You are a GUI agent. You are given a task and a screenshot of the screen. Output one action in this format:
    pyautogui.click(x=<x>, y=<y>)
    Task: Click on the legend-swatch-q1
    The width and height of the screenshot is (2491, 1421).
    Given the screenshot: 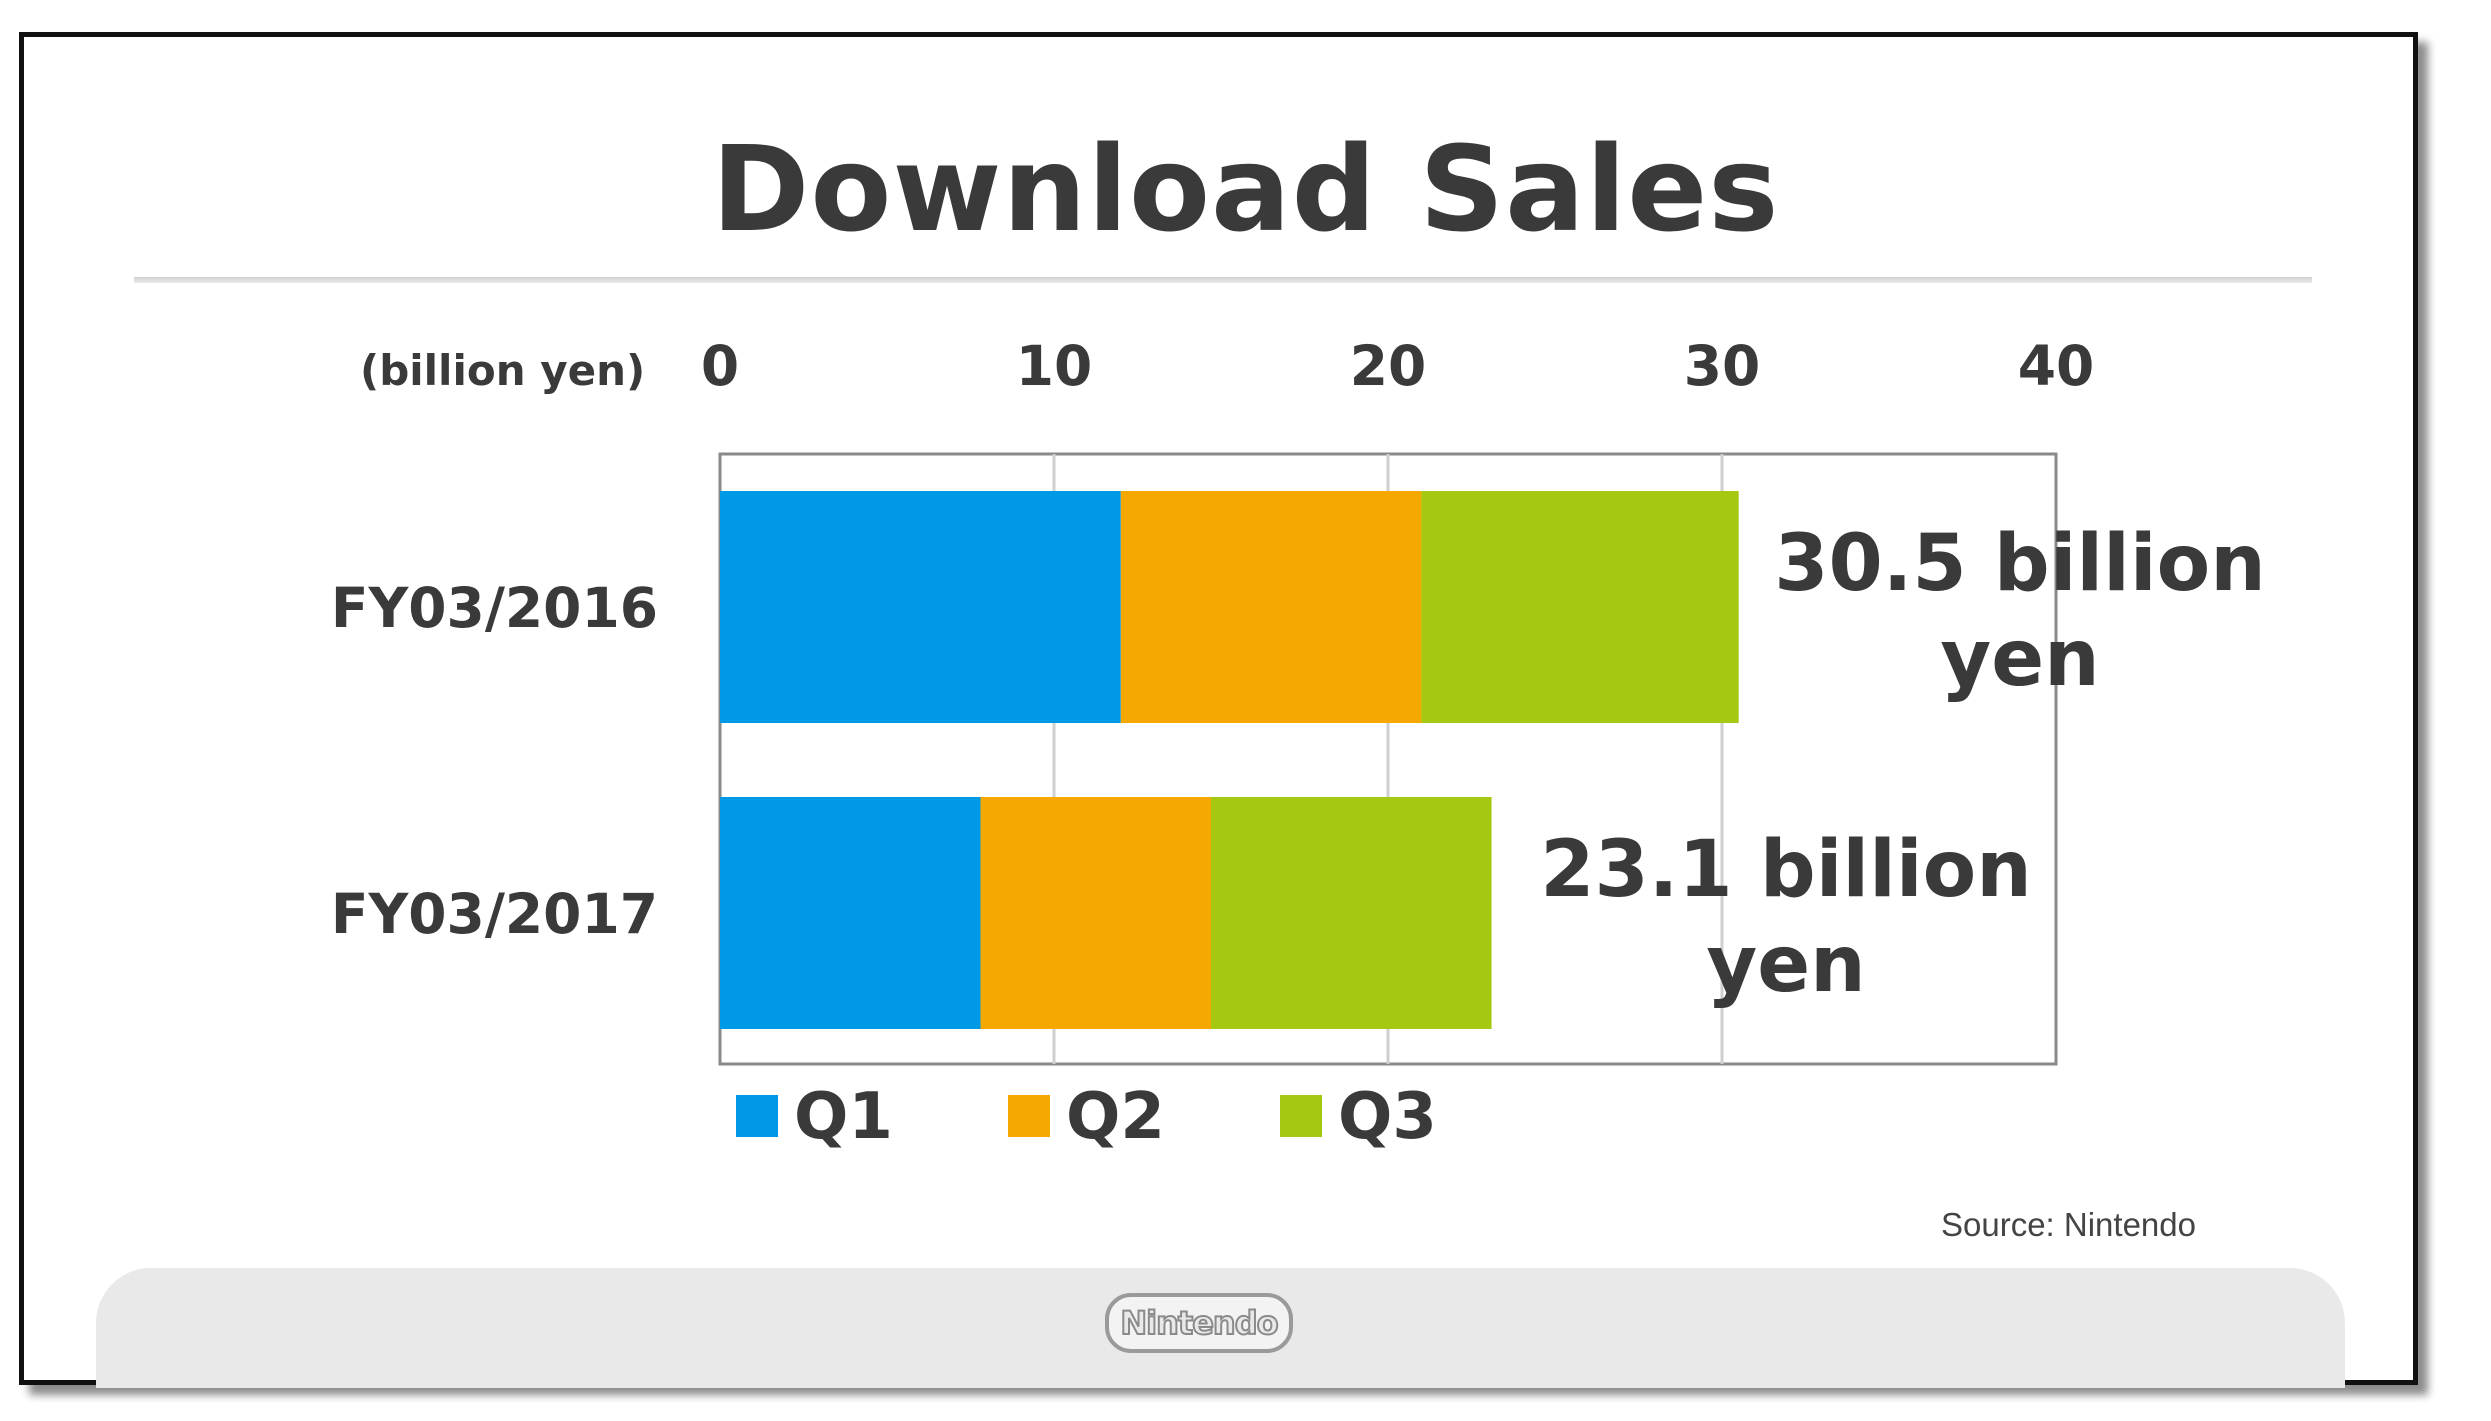 What is the action you would take?
    pyautogui.click(x=757, y=1116)
    